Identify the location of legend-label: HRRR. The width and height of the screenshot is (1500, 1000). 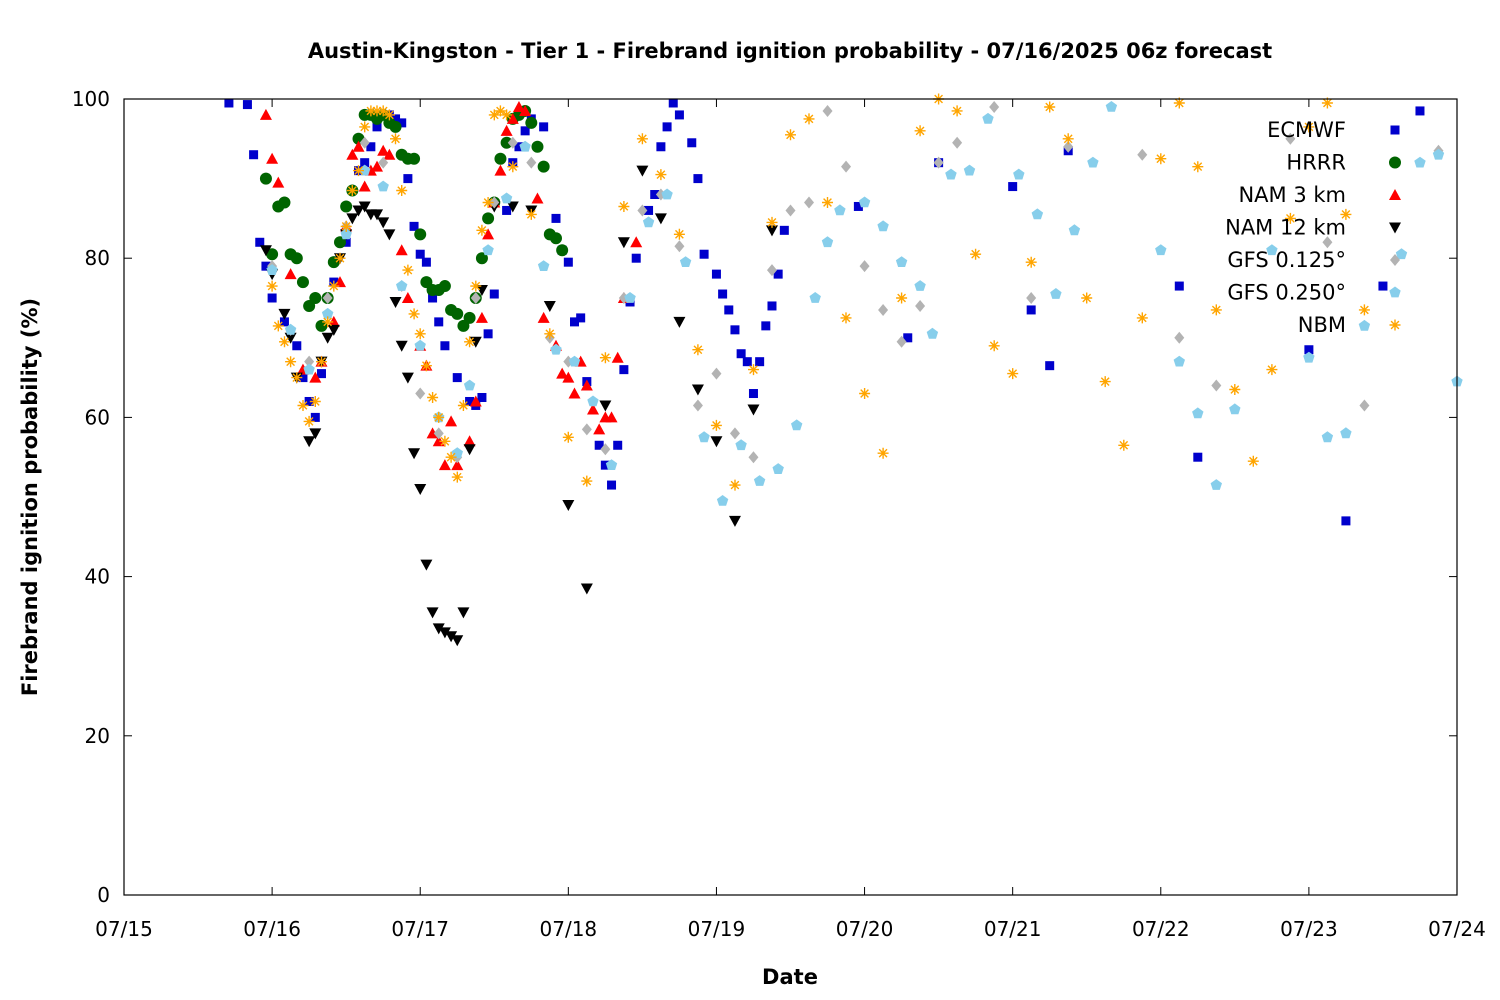
(1316, 163).